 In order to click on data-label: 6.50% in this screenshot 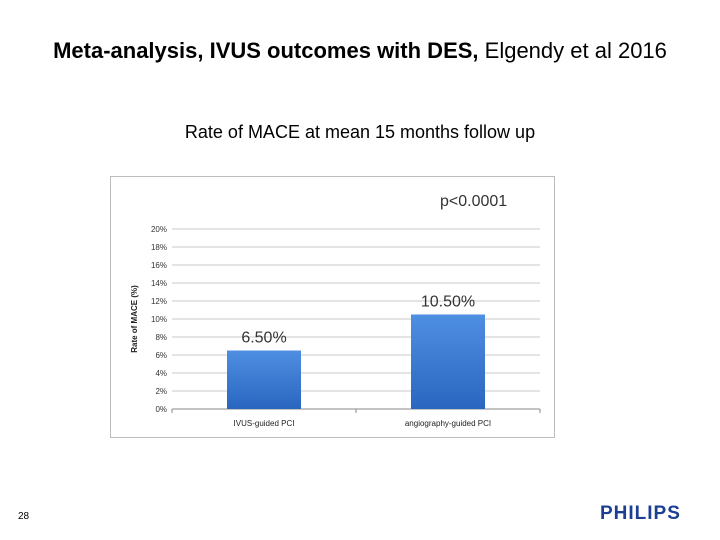, I will do `click(263, 338)`.